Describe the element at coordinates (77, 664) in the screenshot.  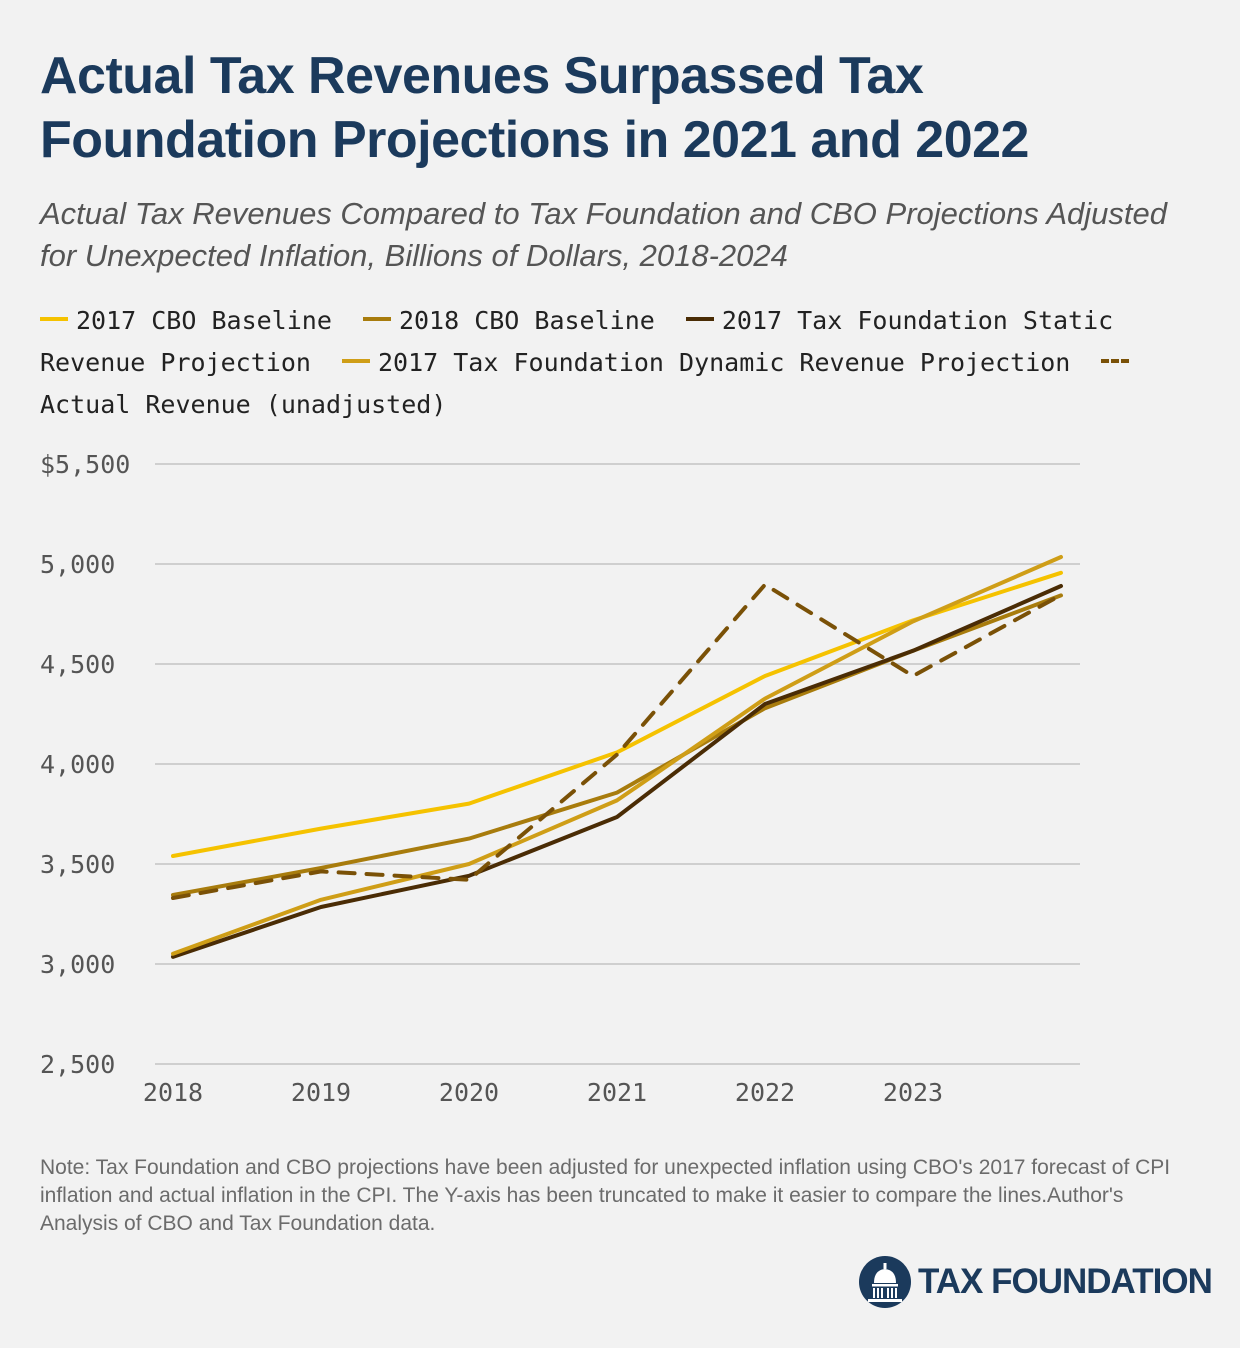
I see `y-tick-label: 4,500` at that location.